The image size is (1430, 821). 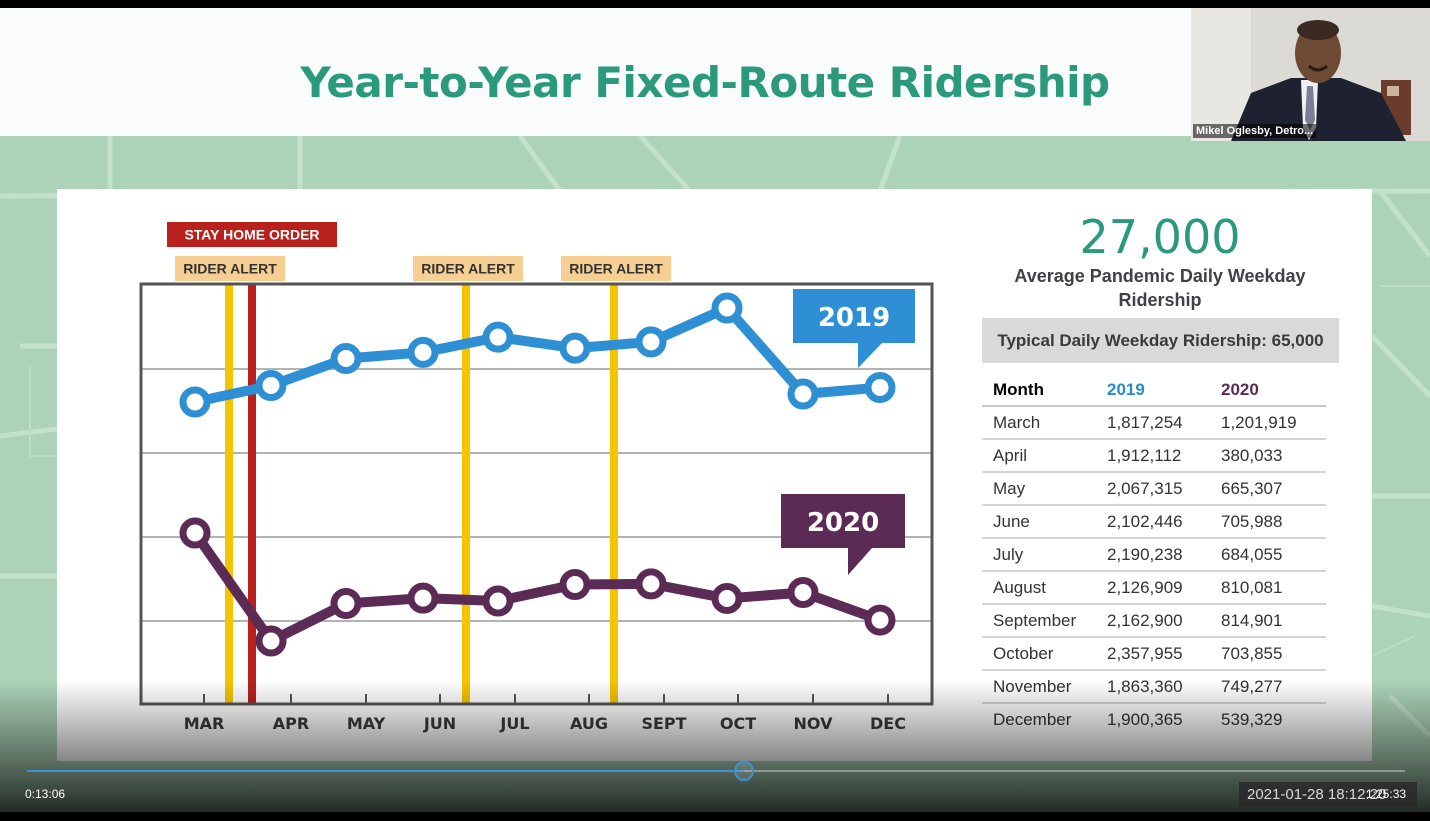 I want to click on cell-2020: 703,855, so click(x=1268, y=654).